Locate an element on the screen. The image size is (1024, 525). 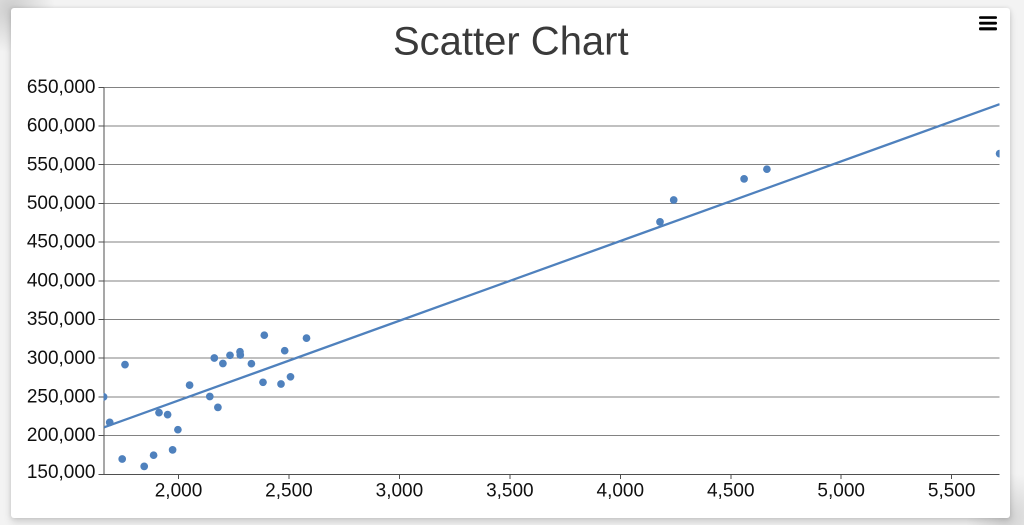
svg-text: 5,500 is located at coordinates (952, 490).